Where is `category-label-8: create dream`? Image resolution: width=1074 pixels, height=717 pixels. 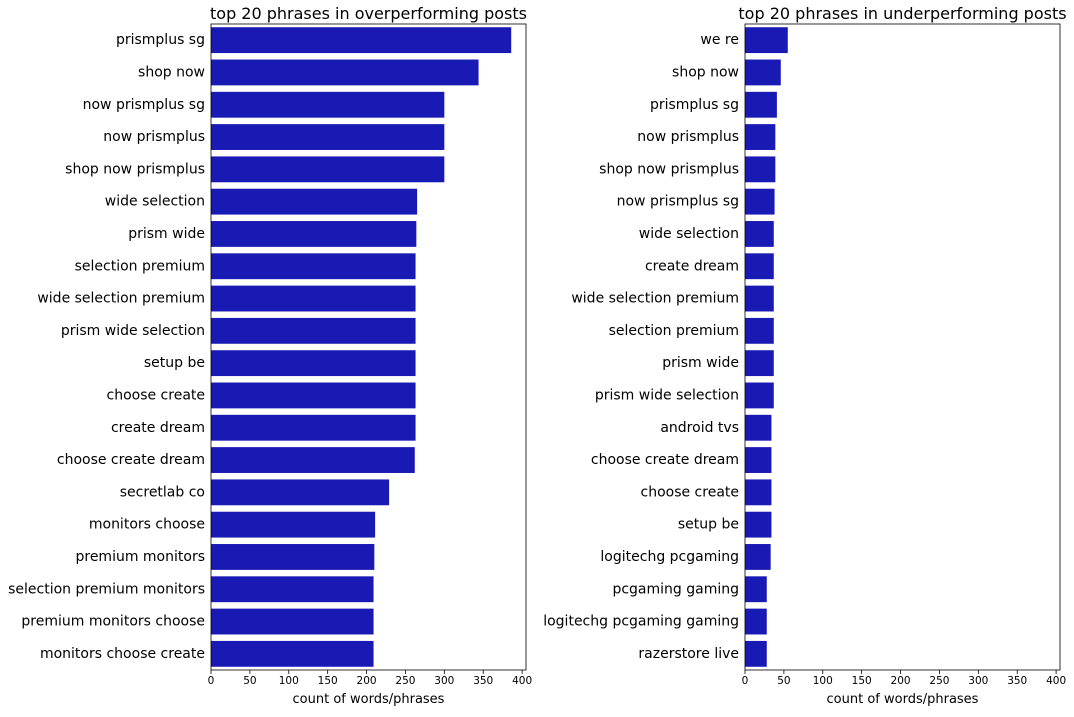
category-label-8: create dream is located at coordinates (692, 266).